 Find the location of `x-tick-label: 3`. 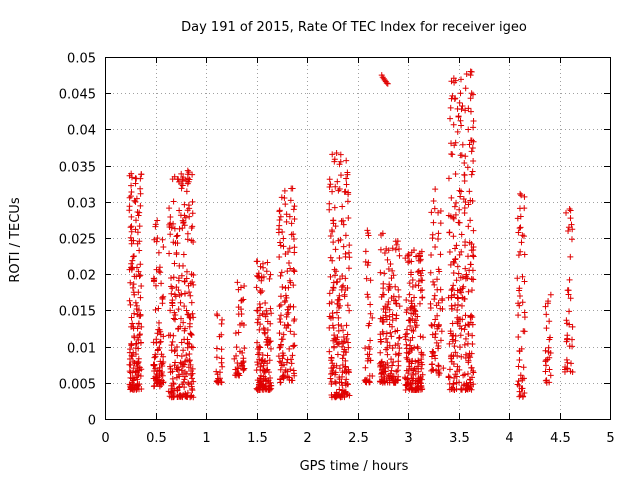

x-tick-label: 3 is located at coordinates (408, 438).